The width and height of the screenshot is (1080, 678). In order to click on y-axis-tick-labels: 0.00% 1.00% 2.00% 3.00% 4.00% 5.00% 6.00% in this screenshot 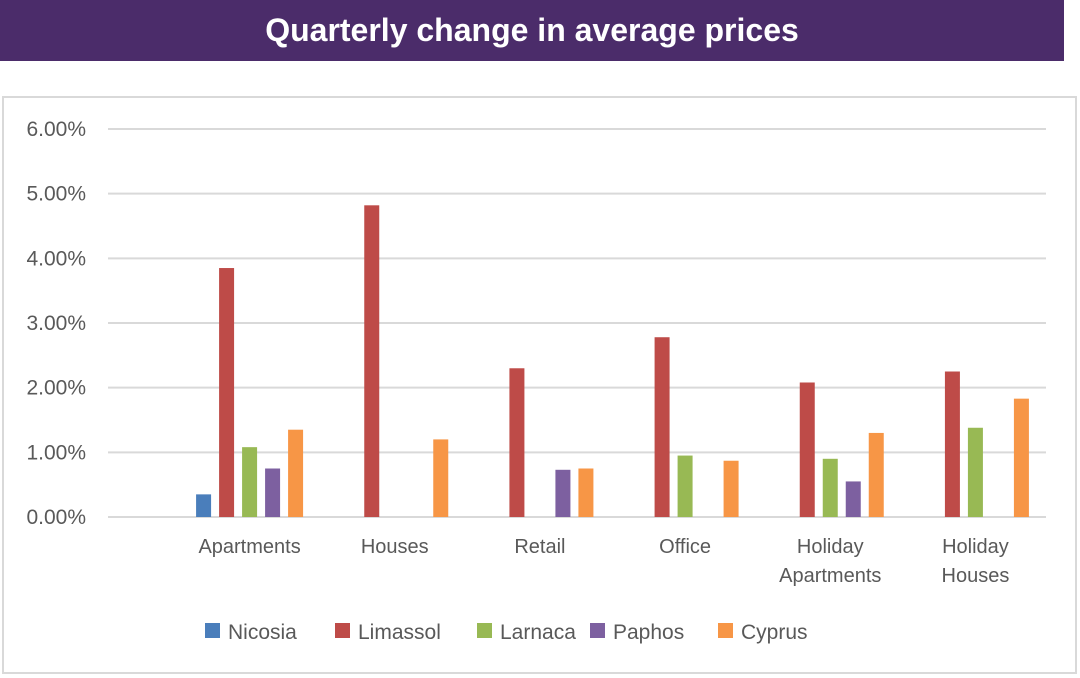, I will do `click(56, 323)`.